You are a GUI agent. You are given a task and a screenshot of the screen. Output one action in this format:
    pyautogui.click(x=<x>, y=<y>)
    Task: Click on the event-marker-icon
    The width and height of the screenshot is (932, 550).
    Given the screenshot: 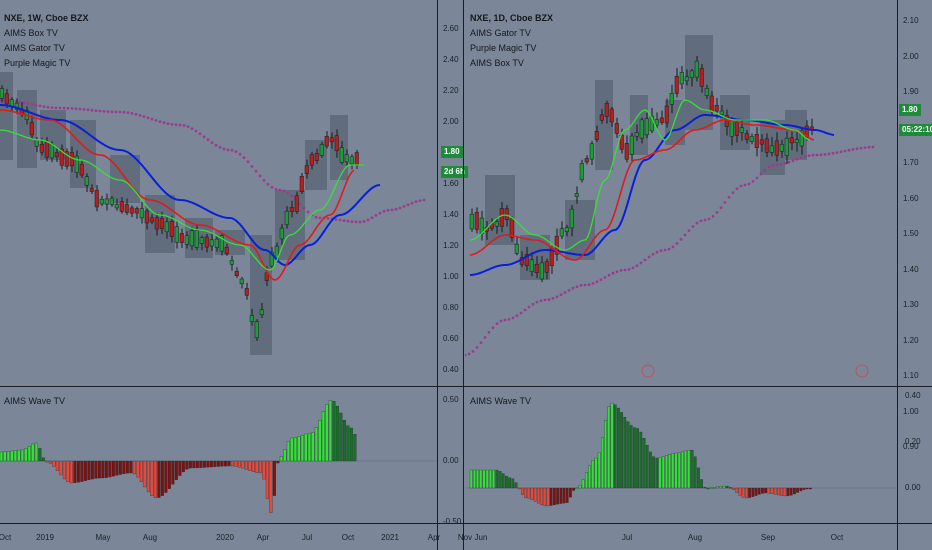 What is the action you would take?
    pyautogui.click(x=862, y=371)
    